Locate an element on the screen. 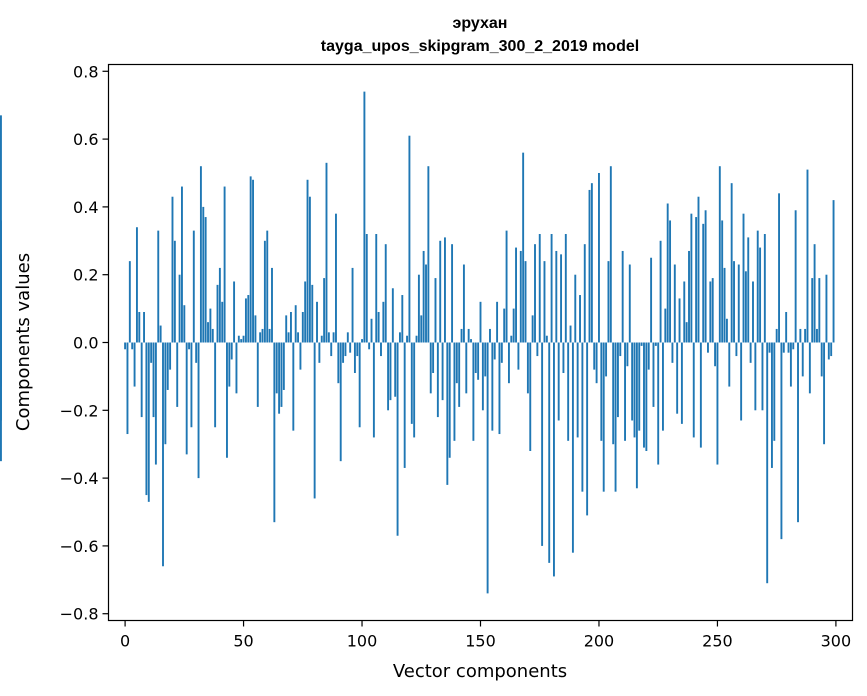 This screenshot has width=867, height=696. y-tick-label: 0.2 is located at coordinates (85, 275).